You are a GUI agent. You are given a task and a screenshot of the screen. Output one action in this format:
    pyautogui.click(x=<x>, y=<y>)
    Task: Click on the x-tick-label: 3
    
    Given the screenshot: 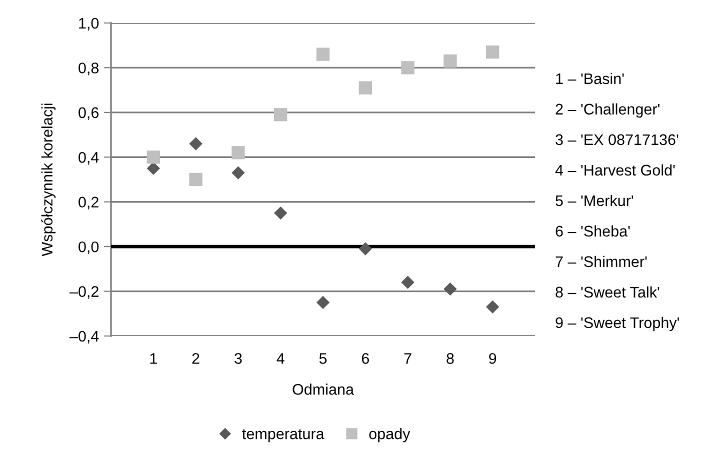 What is the action you would take?
    pyautogui.click(x=238, y=358)
    